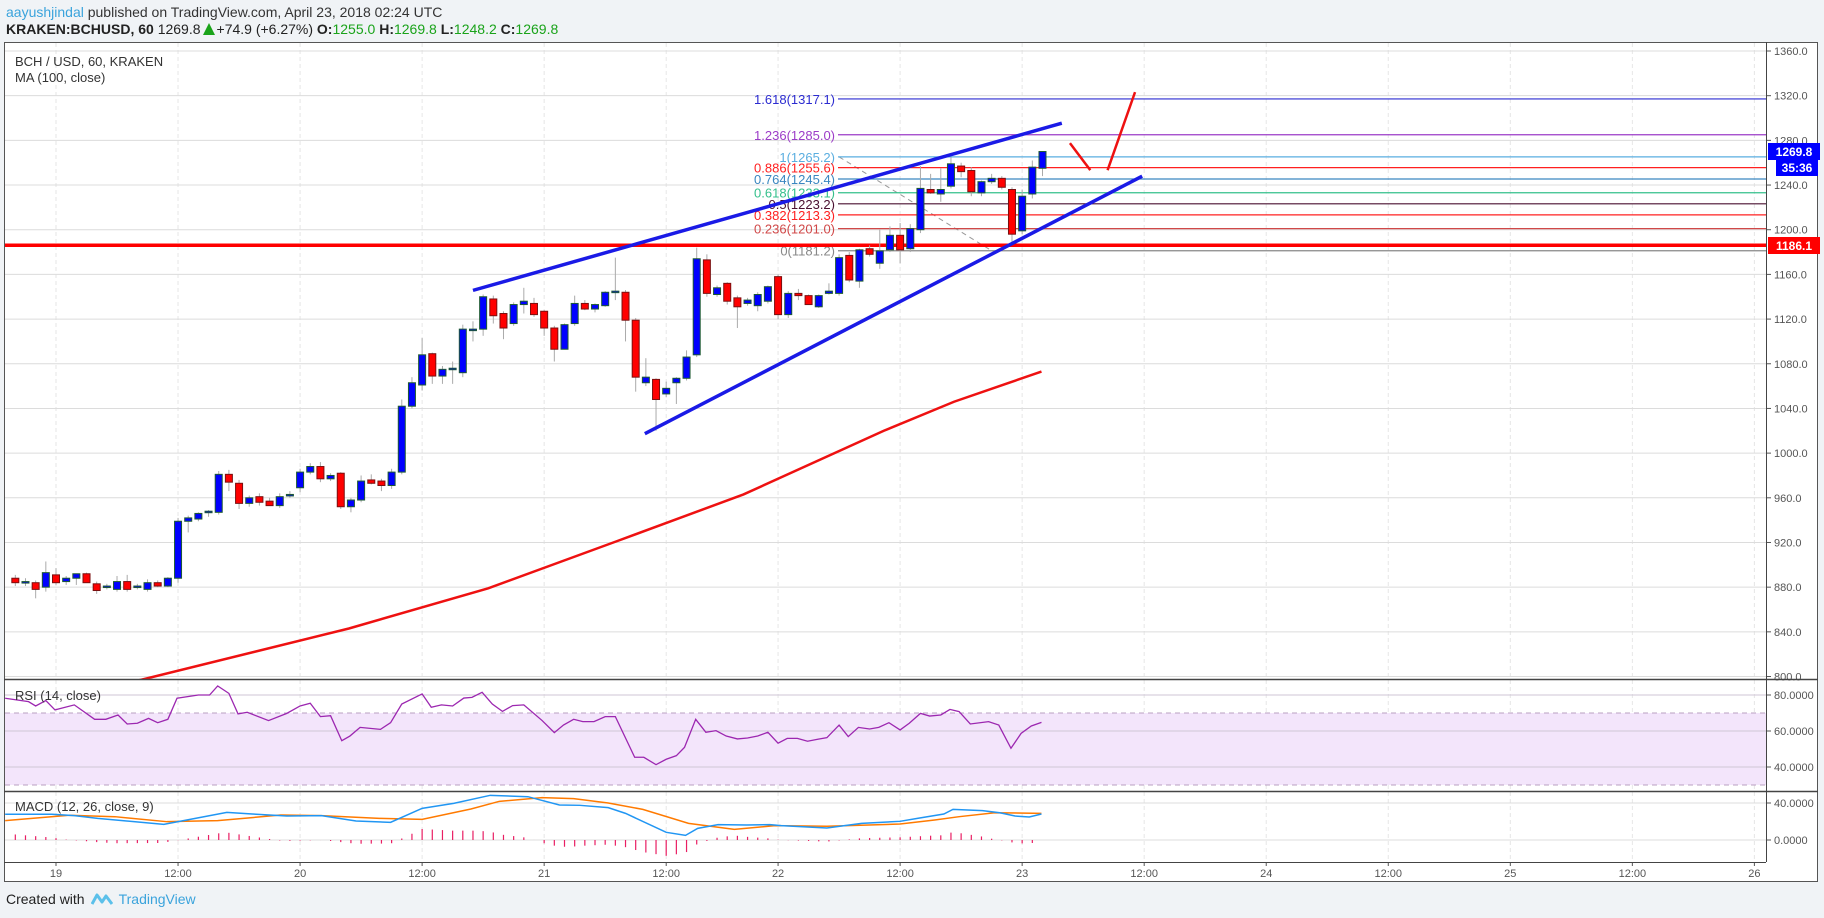 Image resolution: width=1824 pixels, height=918 pixels. Describe the element at coordinates (1788, 633) in the screenshot. I see `price-label: 840.0` at that location.